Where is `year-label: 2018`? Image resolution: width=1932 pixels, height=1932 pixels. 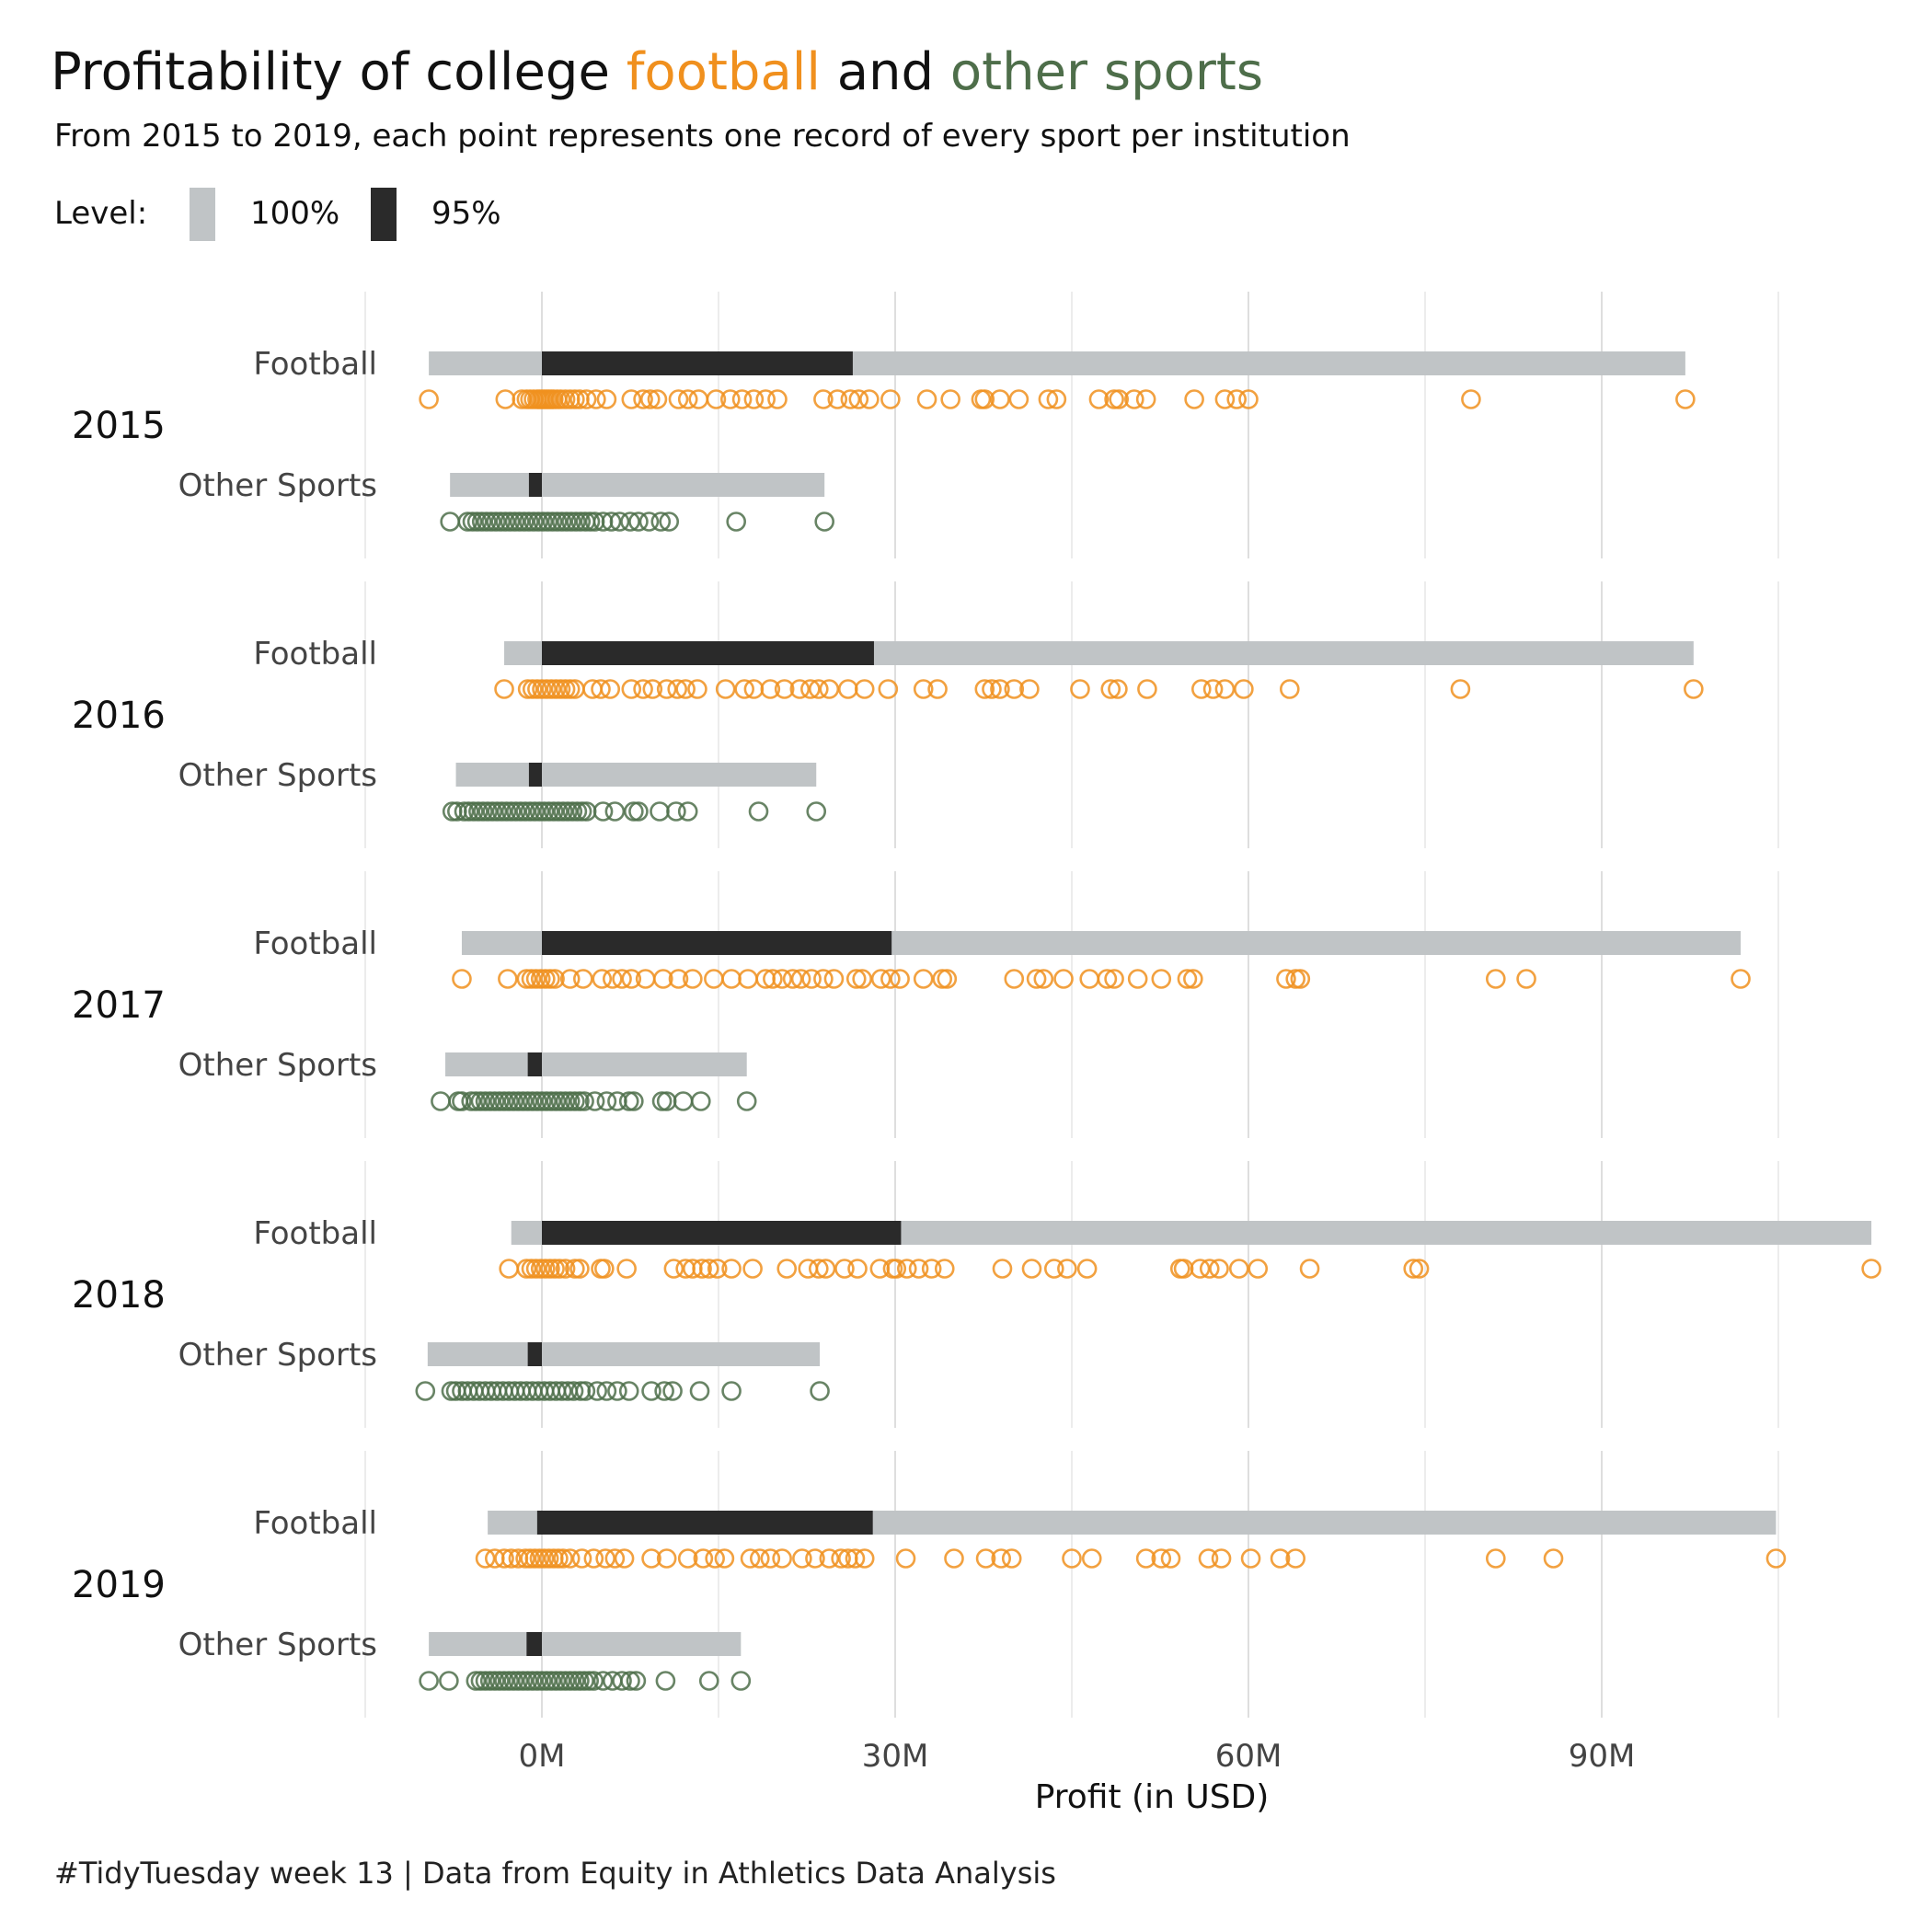
year-label: 2018 is located at coordinates (119, 1295).